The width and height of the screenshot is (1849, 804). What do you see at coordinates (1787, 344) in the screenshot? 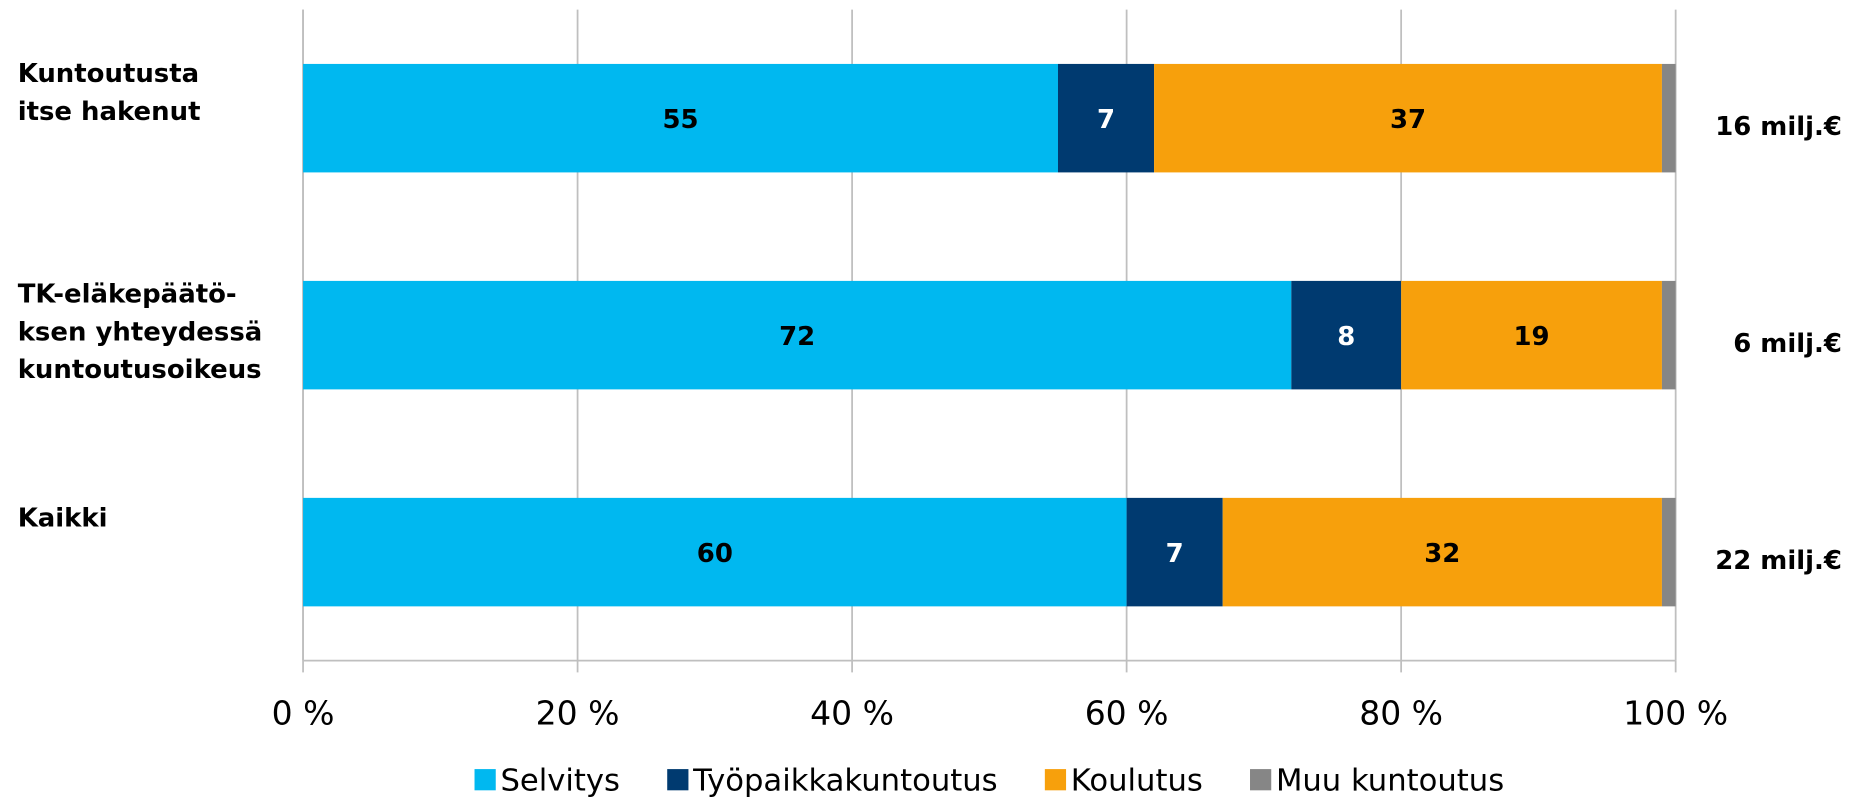
I see `annotation: 6 milj.€` at bounding box center [1787, 344].